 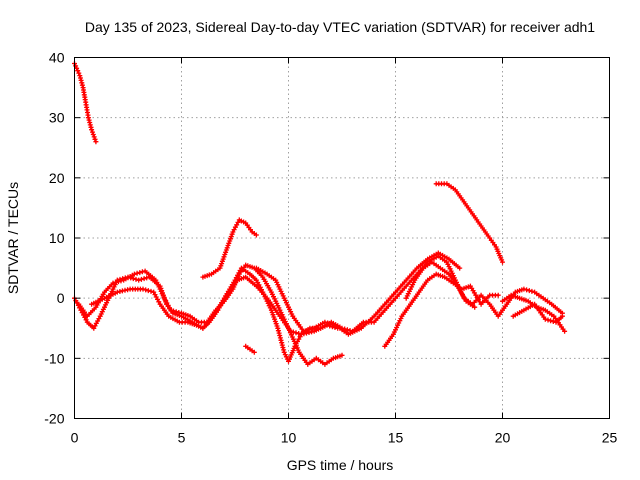 I want to click on x-tick-label: 20, so click(x=503, y=438).